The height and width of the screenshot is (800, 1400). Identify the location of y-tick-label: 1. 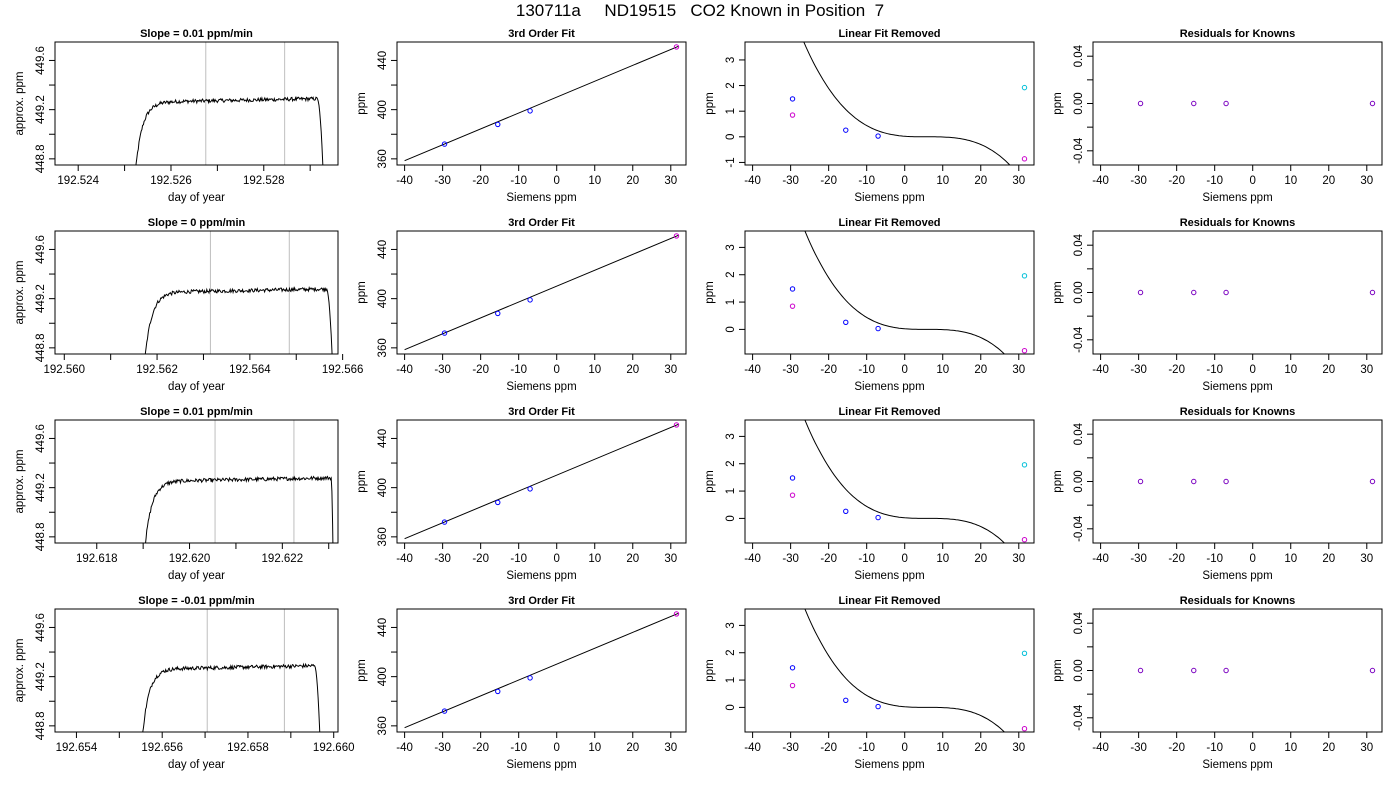
(731, 680).